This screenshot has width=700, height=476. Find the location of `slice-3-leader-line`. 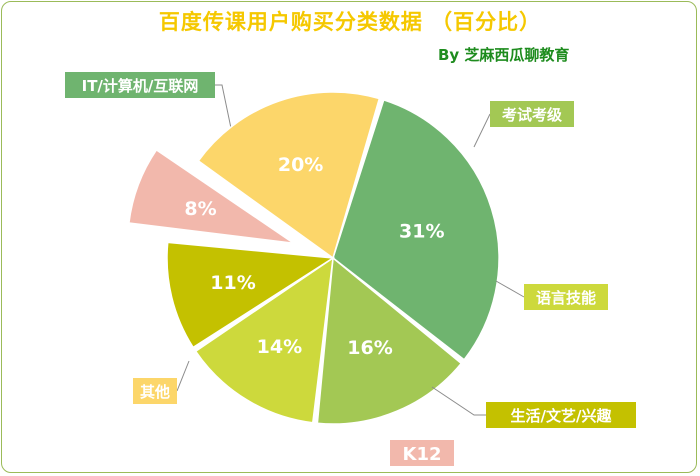

slice-3-leader-line is located at coordinates (510, 289).